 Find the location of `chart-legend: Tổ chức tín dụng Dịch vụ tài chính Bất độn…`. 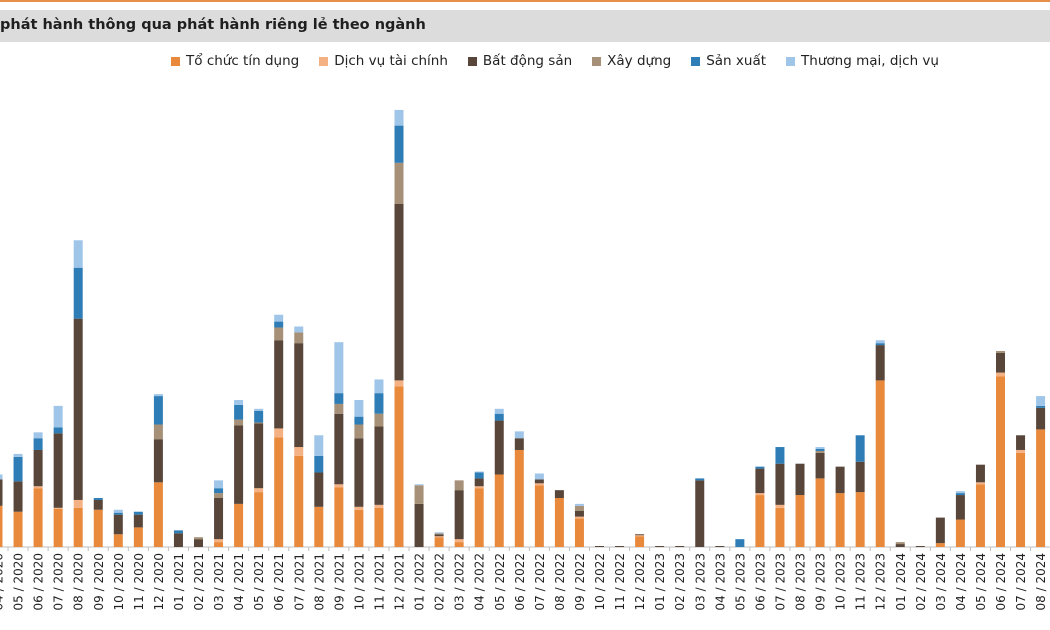

chart-legend: Tổ chức tín dụng Dịch vụ tài chính Bất độn… is located at coordinates (525, 61).